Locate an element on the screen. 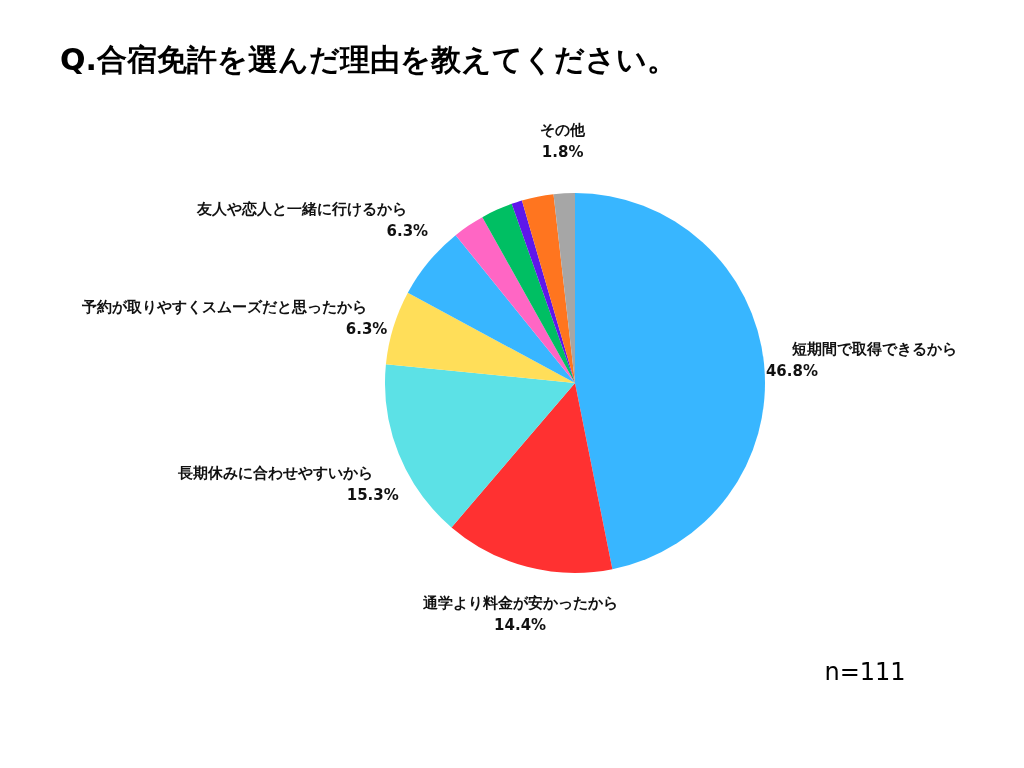 The height and width of the screenshot is (768, 1024). slice-label: 予約が取りやすくスムーズだと思ったから is located at coordinates (223, 307).